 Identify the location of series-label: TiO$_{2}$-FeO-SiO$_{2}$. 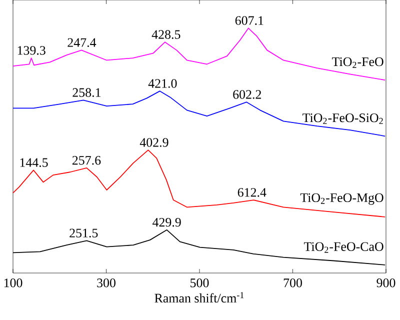
(342, 118).